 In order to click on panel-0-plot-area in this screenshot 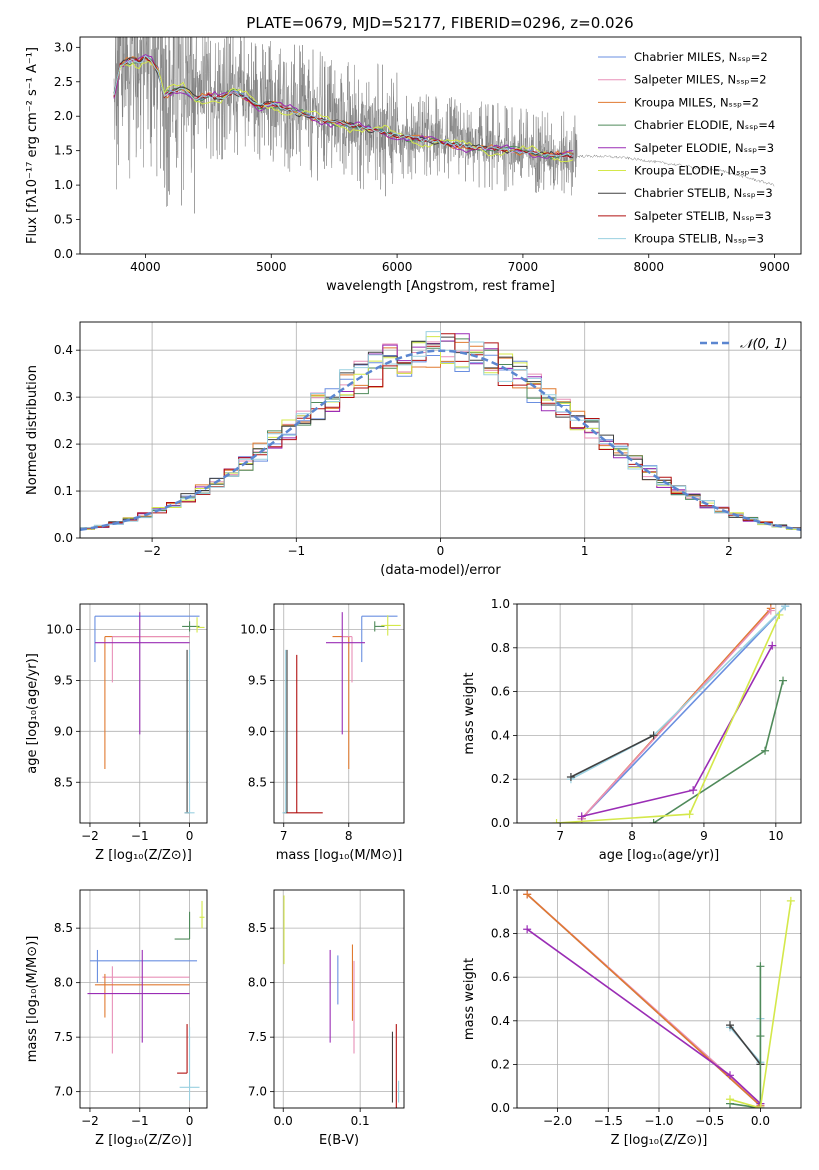, I will do `click(444, 125)`.